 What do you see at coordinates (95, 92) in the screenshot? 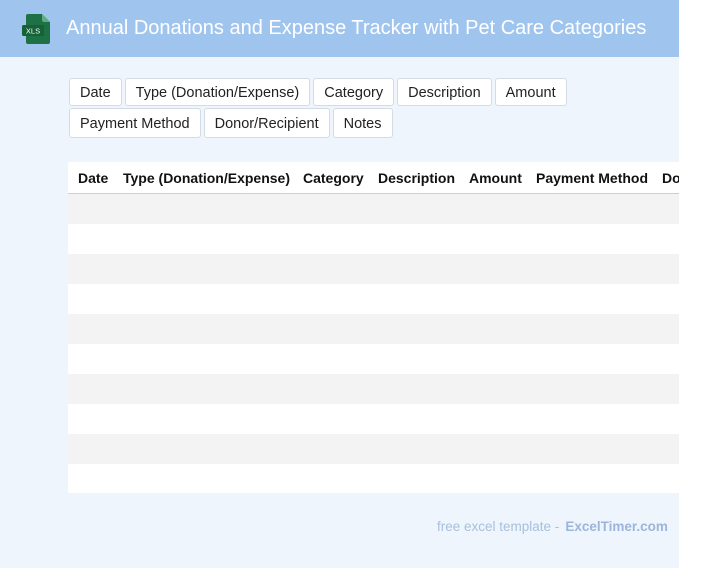
I see `chip-date: Date` at bounding box center [95, 92].